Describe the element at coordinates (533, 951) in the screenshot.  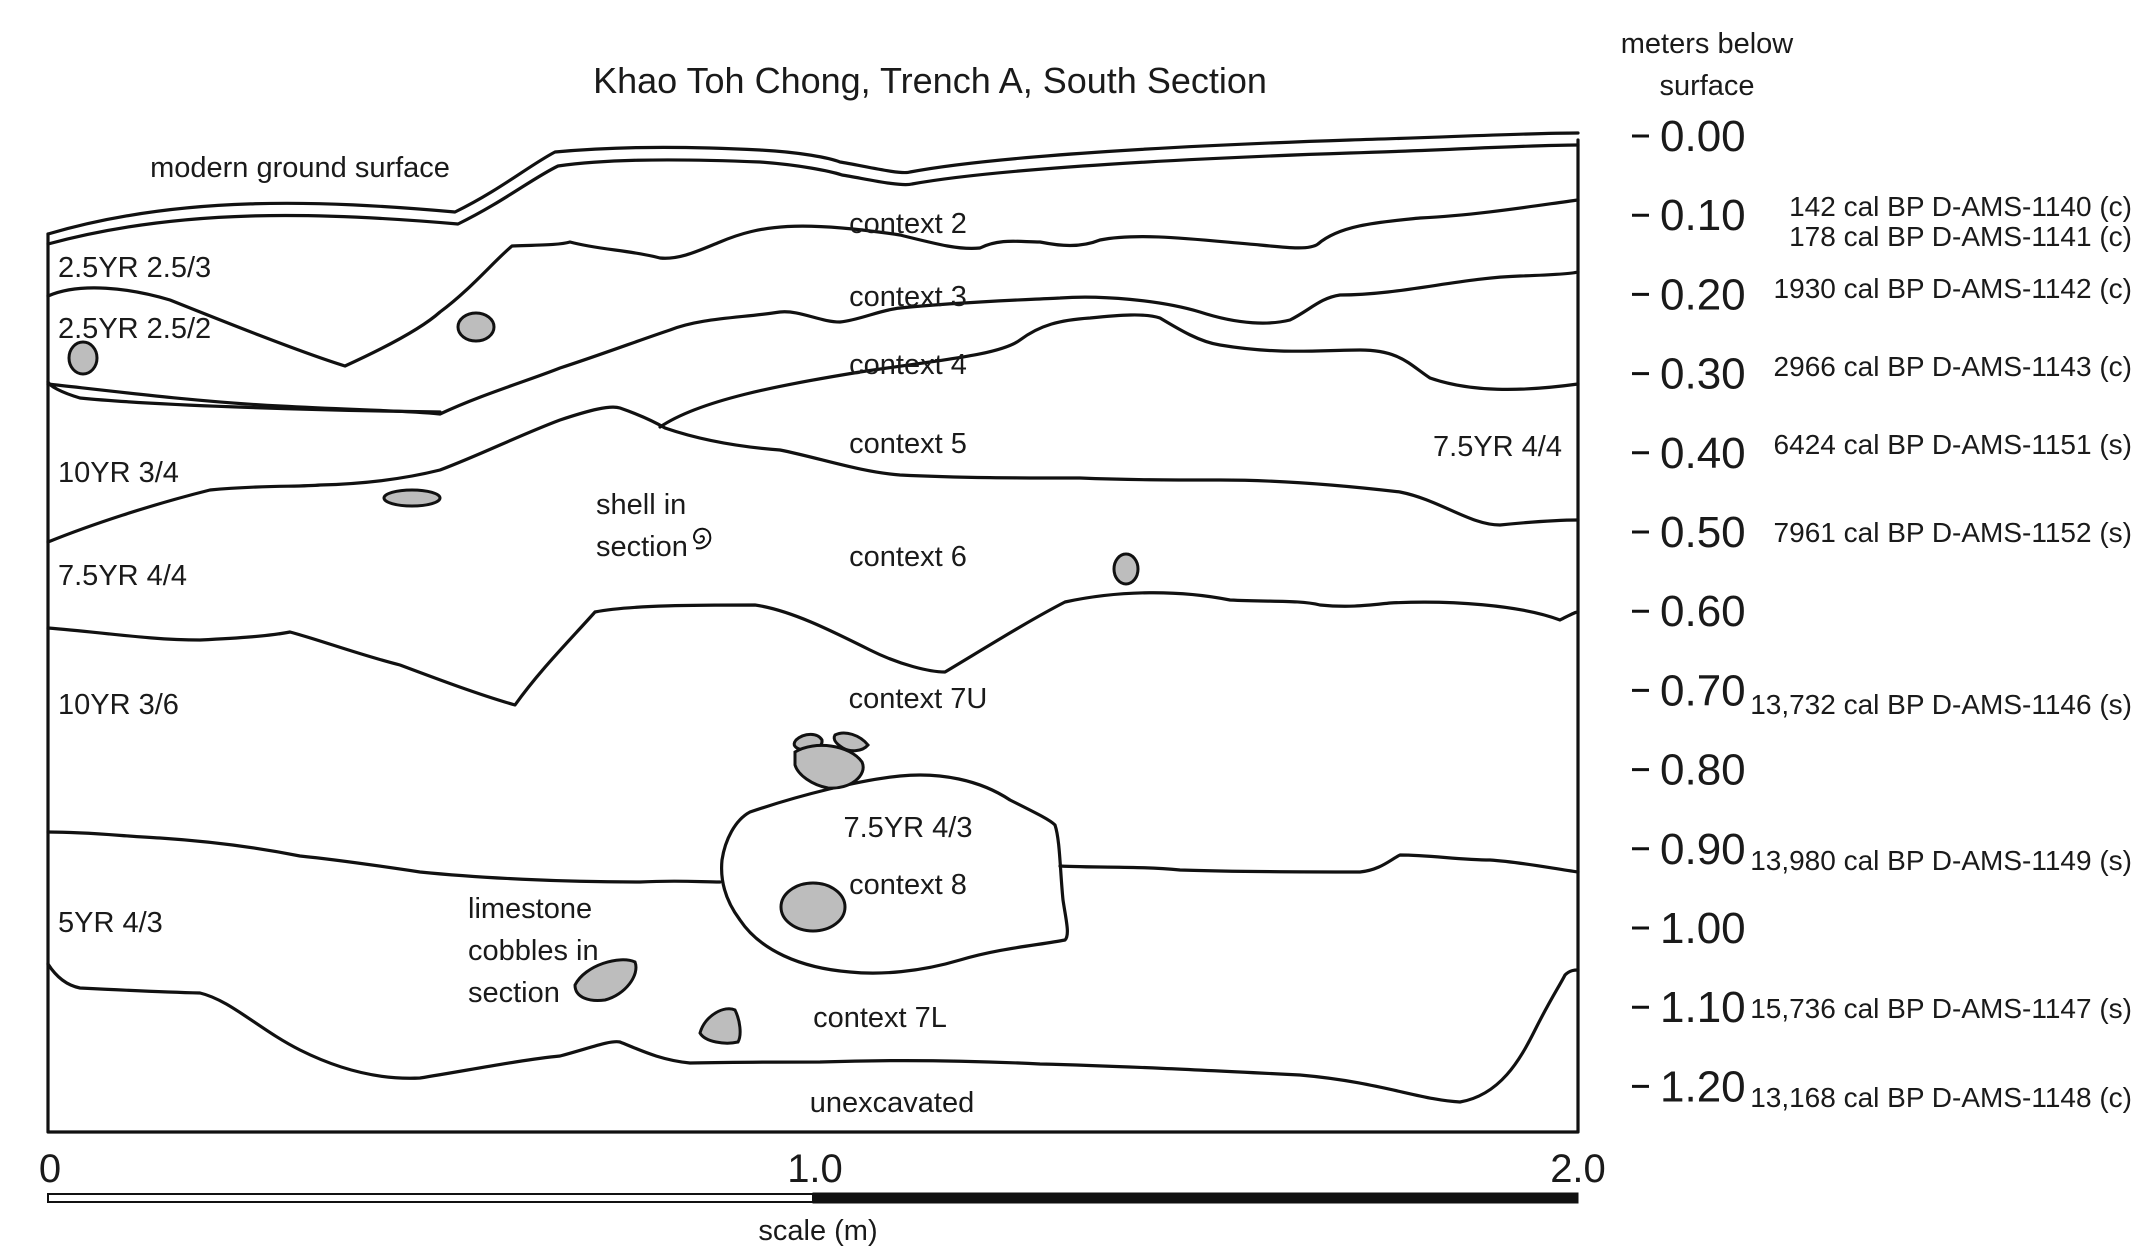
I see `label-limestone-line2: cobbles in` at that location.